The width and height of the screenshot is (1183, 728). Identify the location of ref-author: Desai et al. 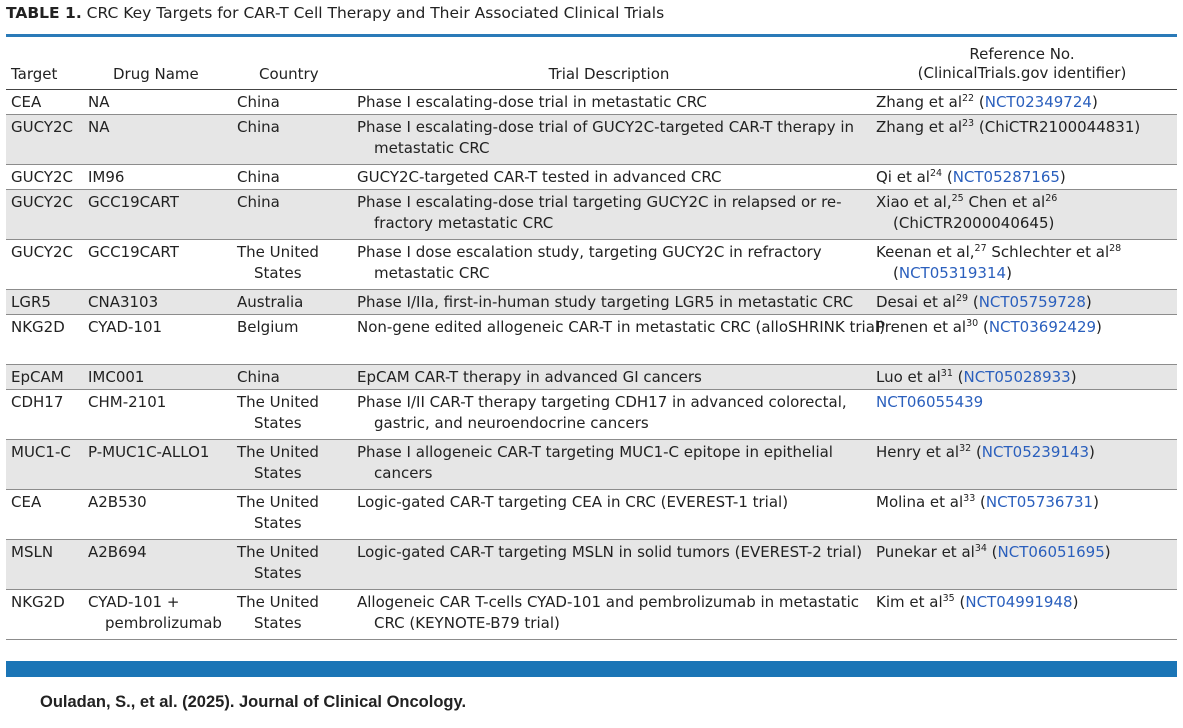
(916, 302).